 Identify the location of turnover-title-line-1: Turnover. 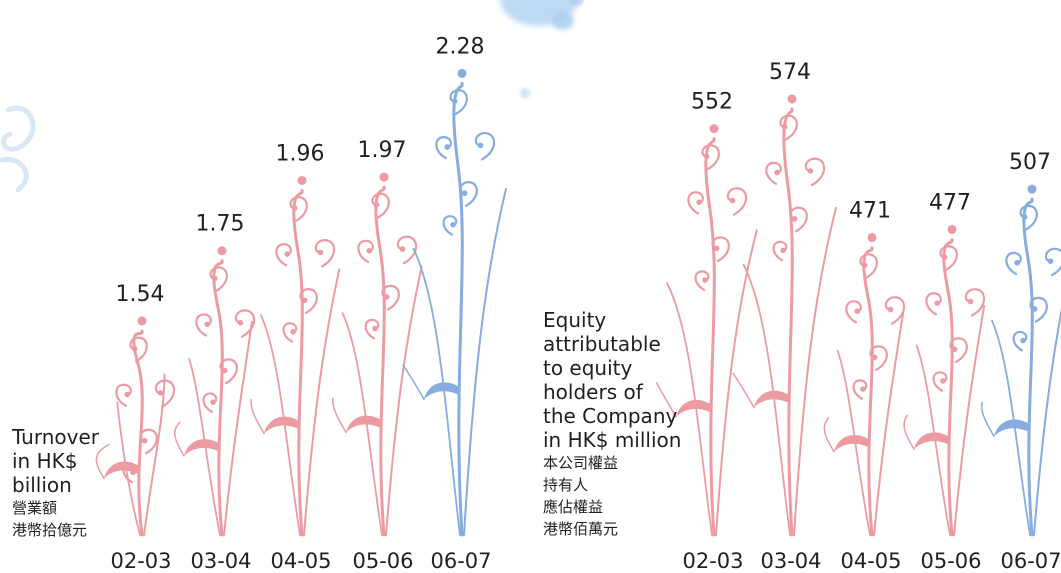
(56, 437).